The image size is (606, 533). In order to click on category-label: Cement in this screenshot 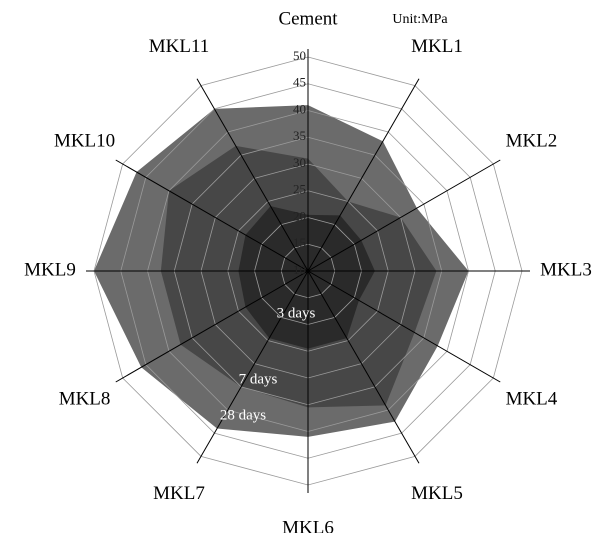, I will do `click(308, 18)`.